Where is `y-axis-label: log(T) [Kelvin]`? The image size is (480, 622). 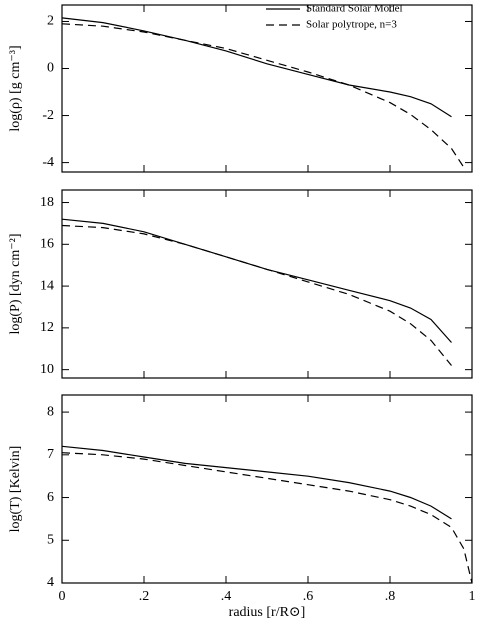 y-axis-label: log(T) [Kelvin] is located at coordinates (15, 489).